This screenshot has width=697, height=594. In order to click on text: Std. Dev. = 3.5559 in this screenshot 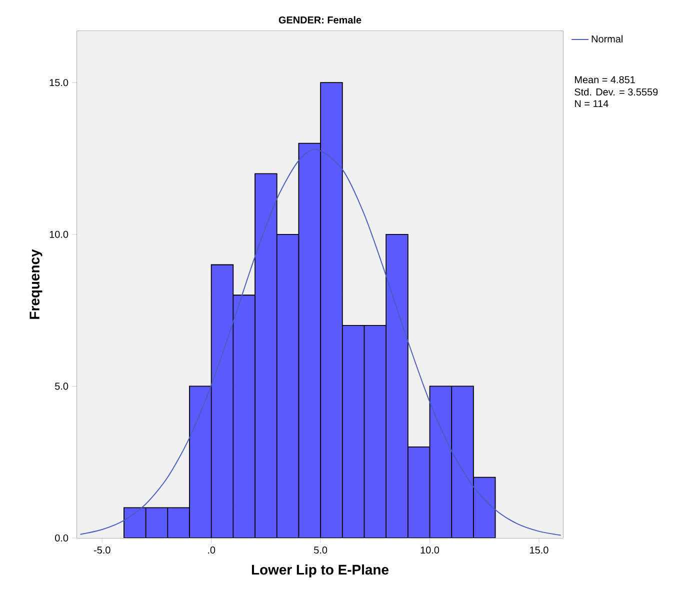, I will do `click(616, 92)`.